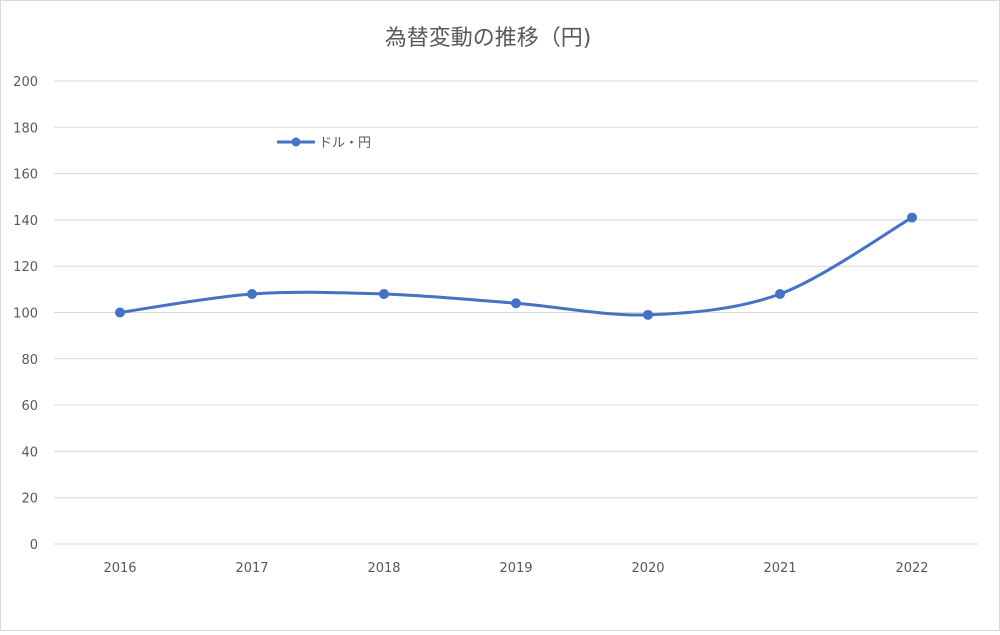 The image size is (1000, 635). What do you see at coordinates (384, 293) in the screenshot?
I see `data-point-2018` at bounding box center [384, 293].